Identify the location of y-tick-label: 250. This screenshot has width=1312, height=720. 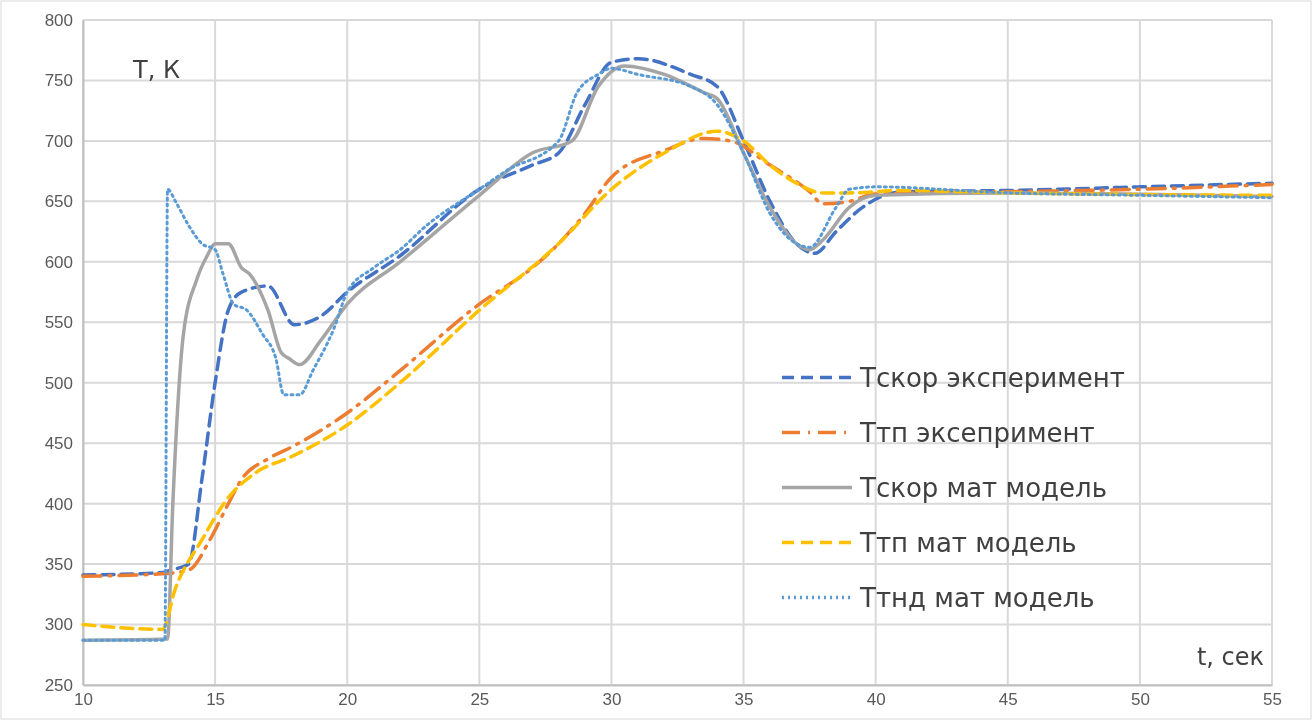
(58, 685).